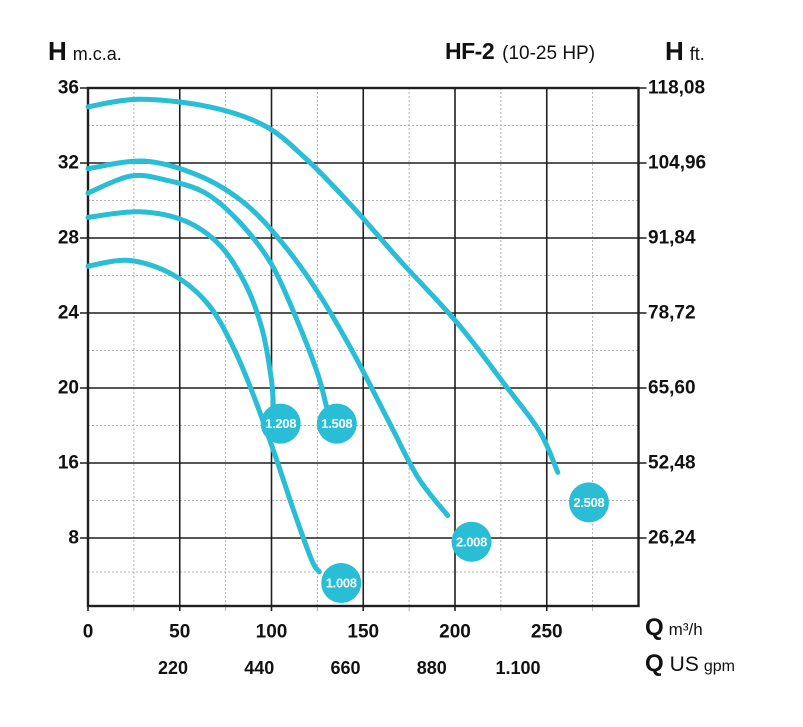  I want to click on curve-badge-1.008, so click(341, 583).